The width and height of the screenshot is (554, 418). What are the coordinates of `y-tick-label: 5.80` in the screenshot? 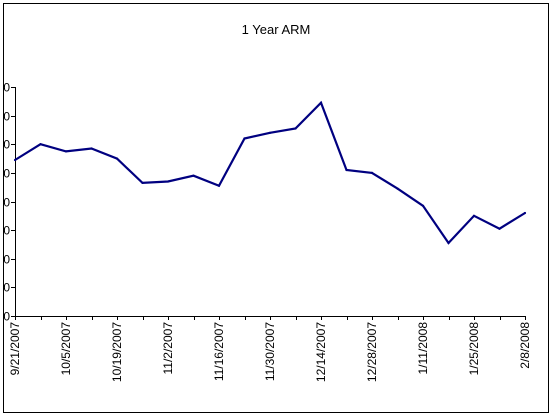 It's located at (7, 203).